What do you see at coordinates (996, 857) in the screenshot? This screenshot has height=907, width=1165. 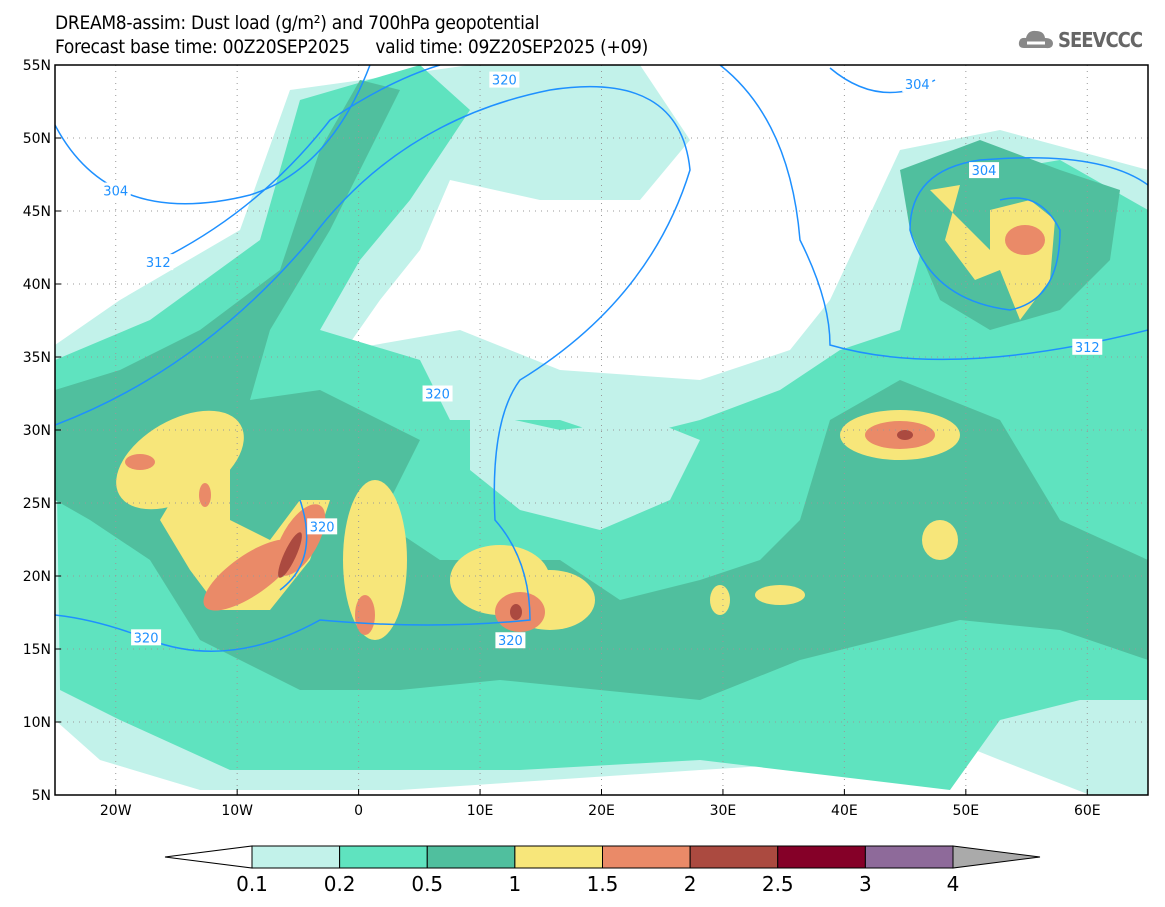 I see `colorbar-over-arrow` at bounding box center [996, 857].